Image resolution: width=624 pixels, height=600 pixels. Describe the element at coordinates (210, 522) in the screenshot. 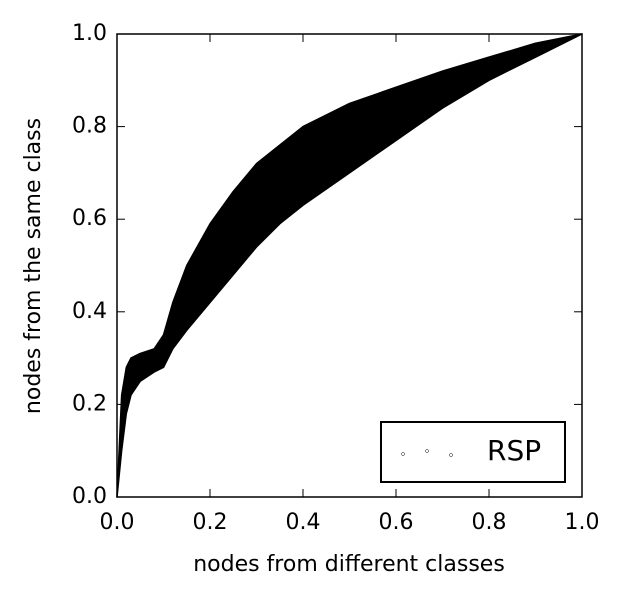

I see `x-tick-label: 0.2` at that location.